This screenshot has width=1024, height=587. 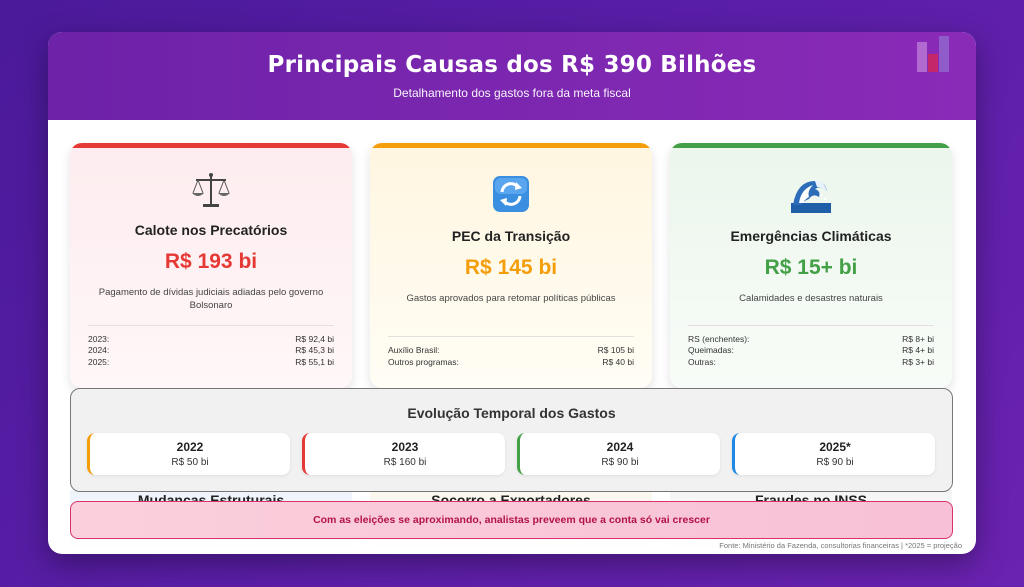 What do you see at coordinates (405, 462) in the screenshot?
I see `year-value: R$ 160 bi` at bounding box center [405, 462].